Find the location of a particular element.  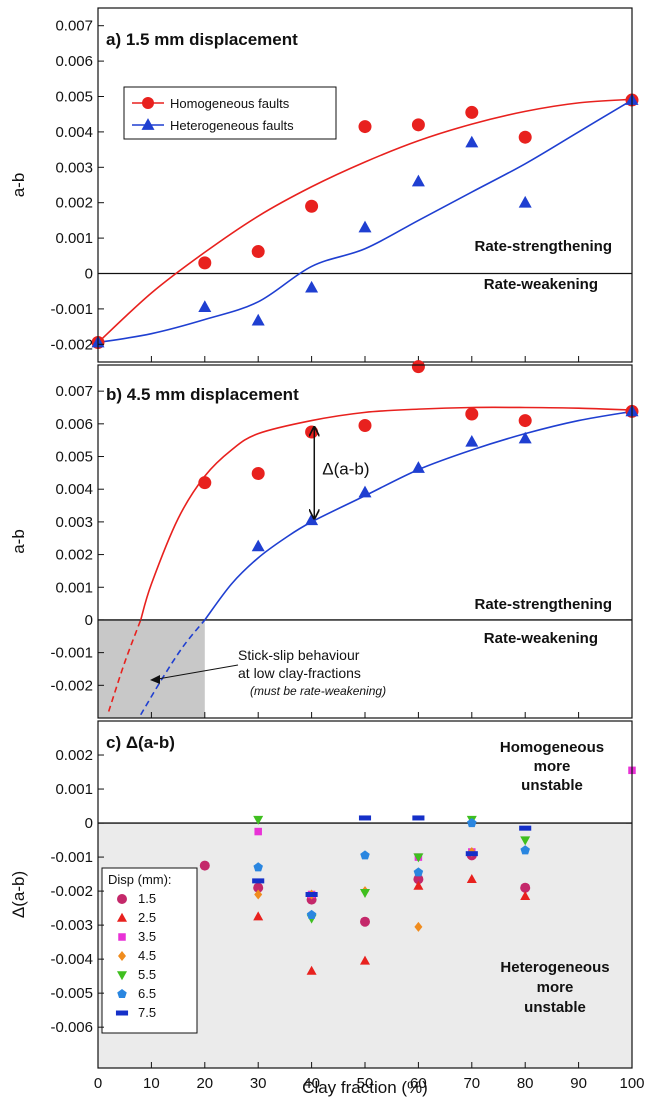

x-tick-label: 100 is located at coordinates (631, 1083).